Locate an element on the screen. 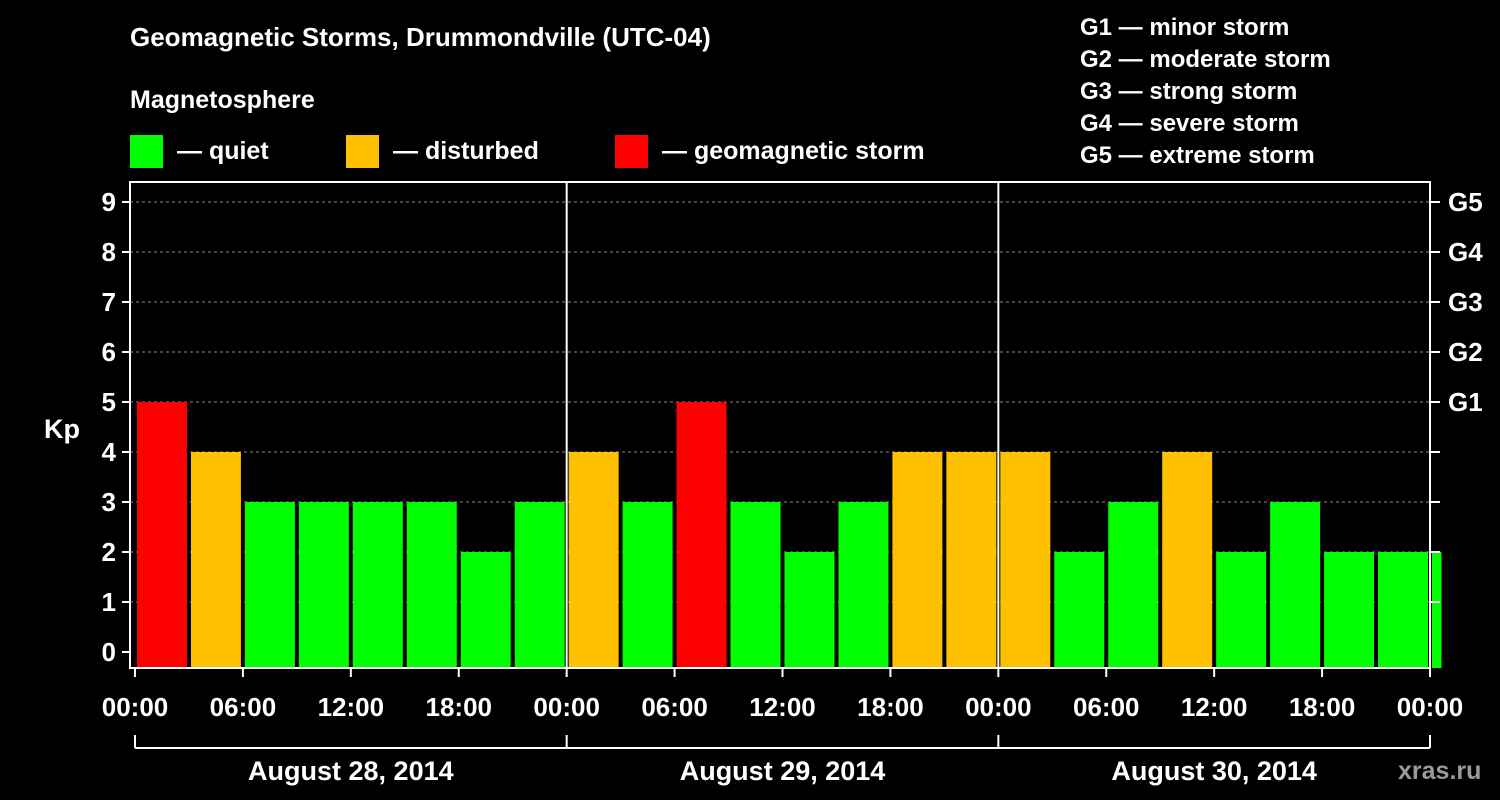 The height and width of the screenshot is (800, 1500). legend-swatch-disturbed is located at coordinates (362, 151).